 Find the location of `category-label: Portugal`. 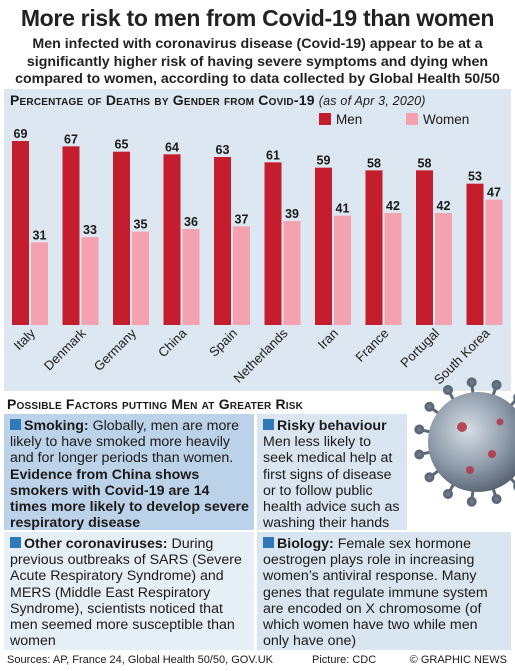

category-label: Portugal is located at coordinates (419, 347).